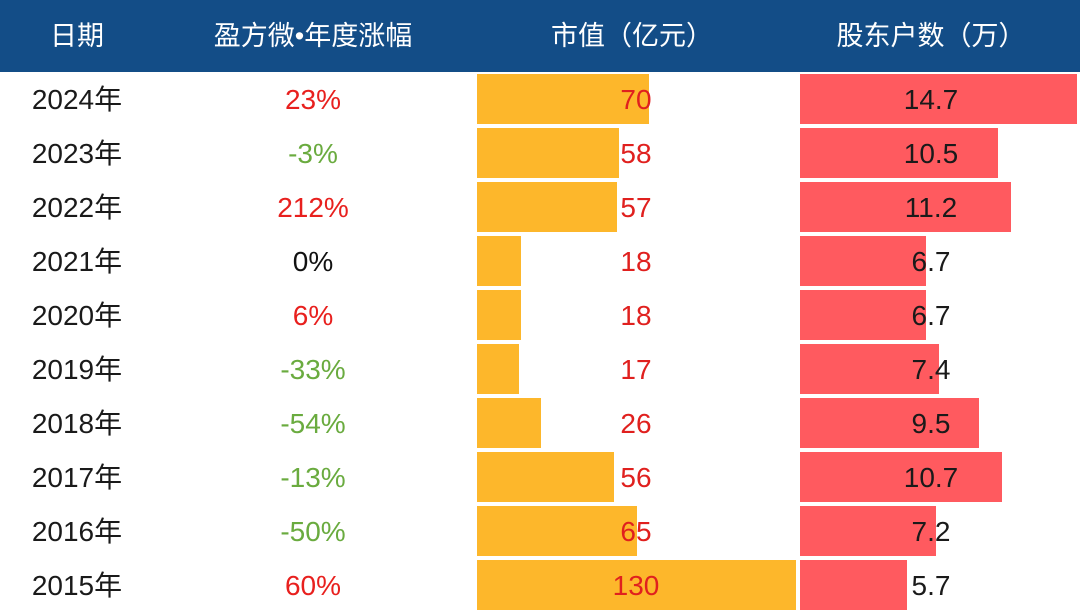 The image size is (1080, 615). I want to click on shareholders-value: 5.7, so click(931, 585).